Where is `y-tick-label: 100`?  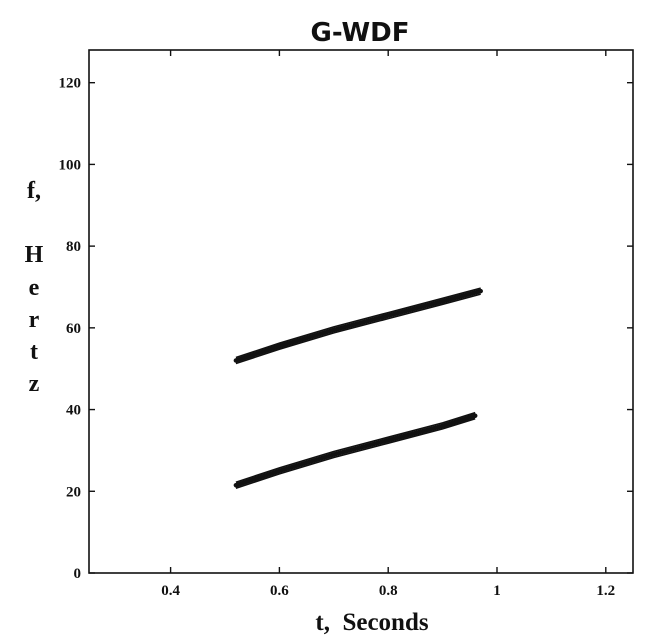 y-tick-label: 100 is located at coordinates (70, 165).